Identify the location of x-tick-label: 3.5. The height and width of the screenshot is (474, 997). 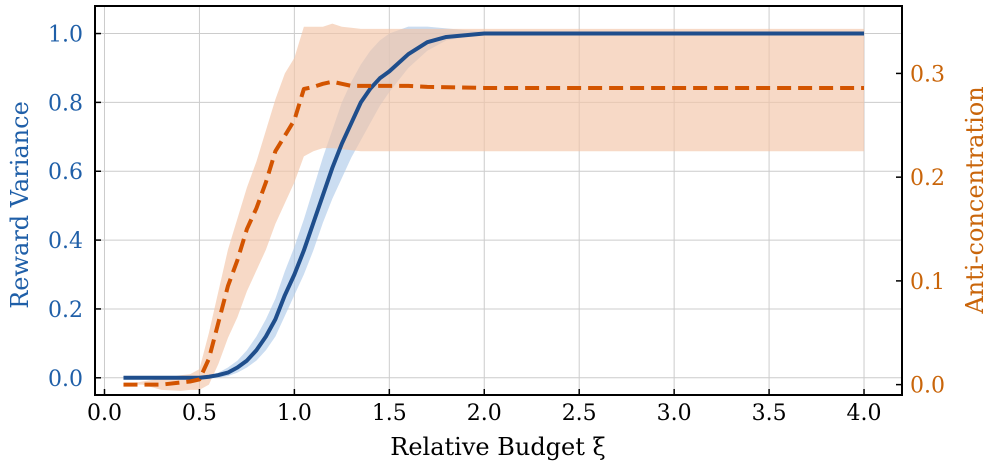
(769, 413).